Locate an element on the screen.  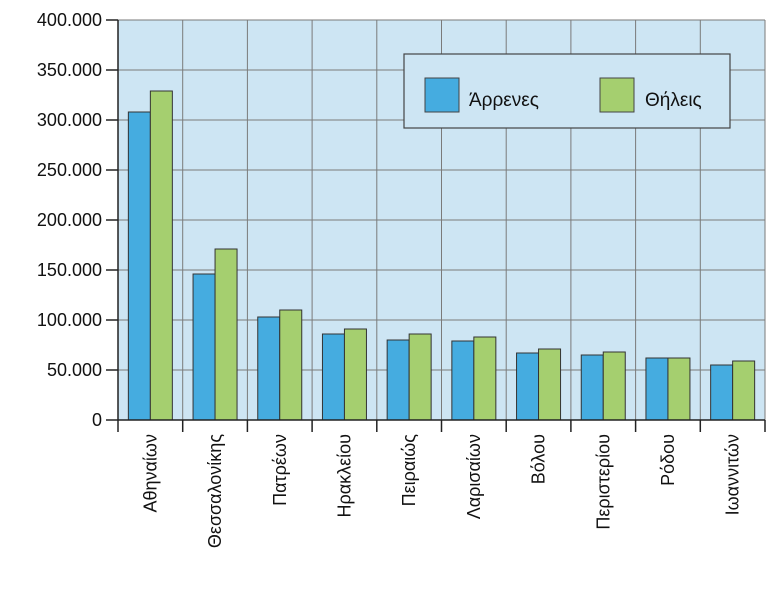
legend-swatch-female is located at coordinates (617, 95).